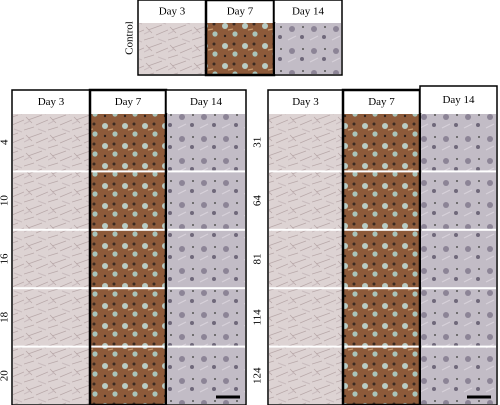 The height and width of the screenshot is (405, 500). Describe the element at coordinates (5, 376) in the screenshot. I see `row-label: 20` at that location.